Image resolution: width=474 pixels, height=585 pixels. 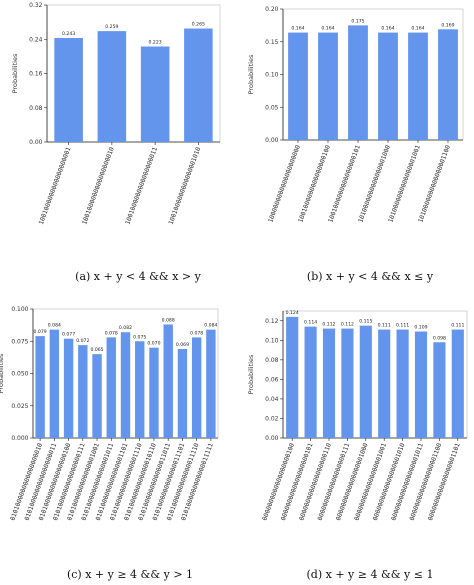 What do you see at coordinates (82, 341) in the screenshot?
I see `data-label: 0.072` at bounding box center [82, 341].